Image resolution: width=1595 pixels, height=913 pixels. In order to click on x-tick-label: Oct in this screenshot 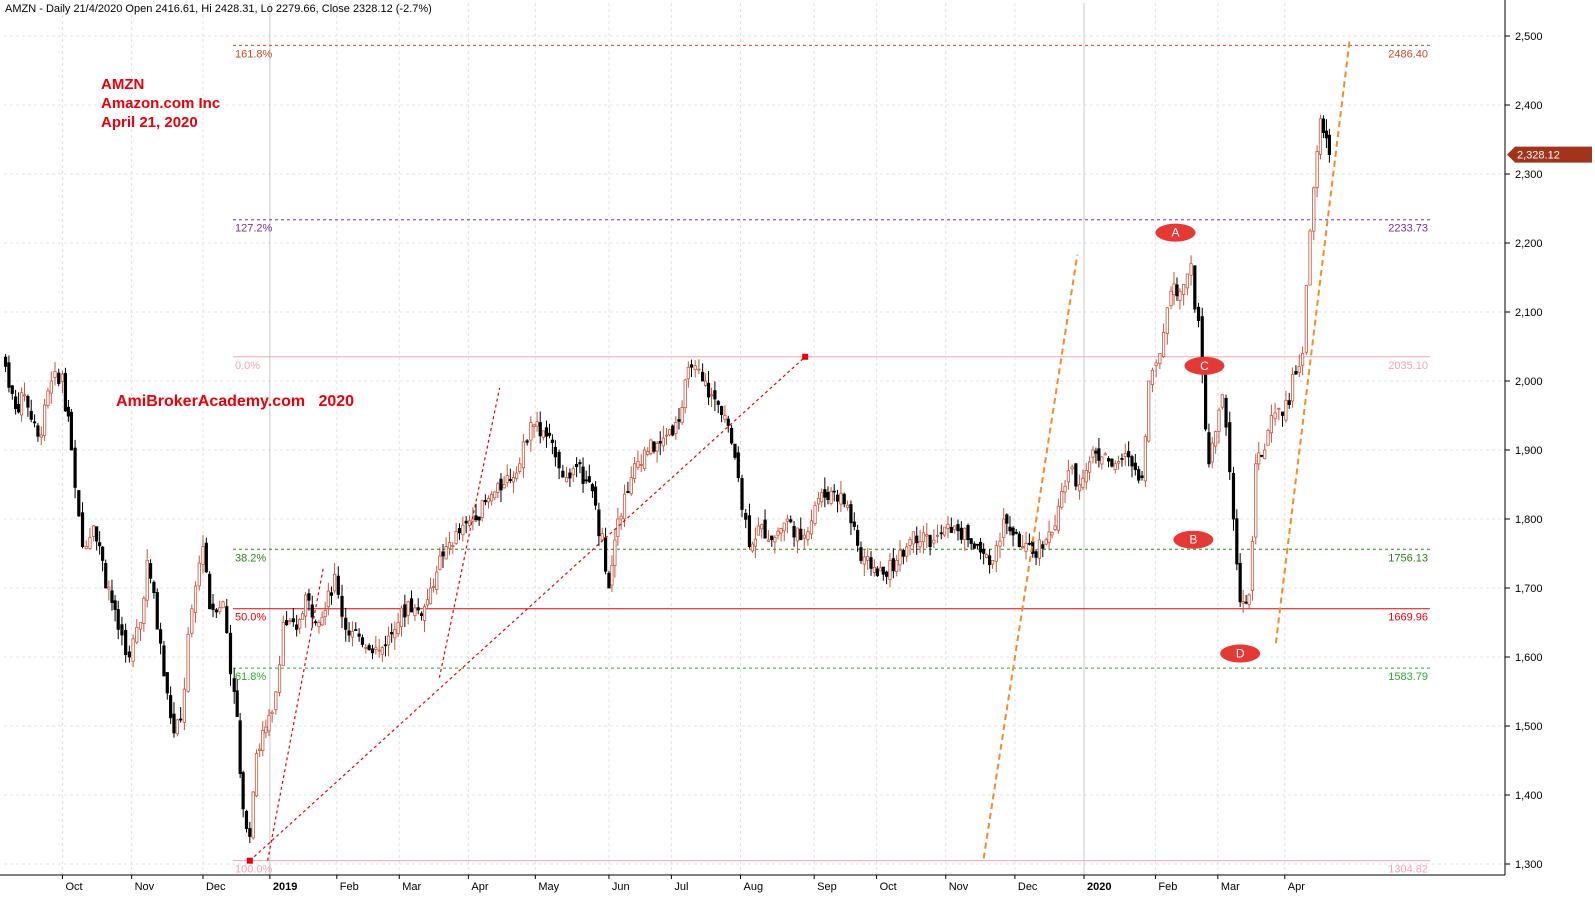, I will do `click(73, 887)`.